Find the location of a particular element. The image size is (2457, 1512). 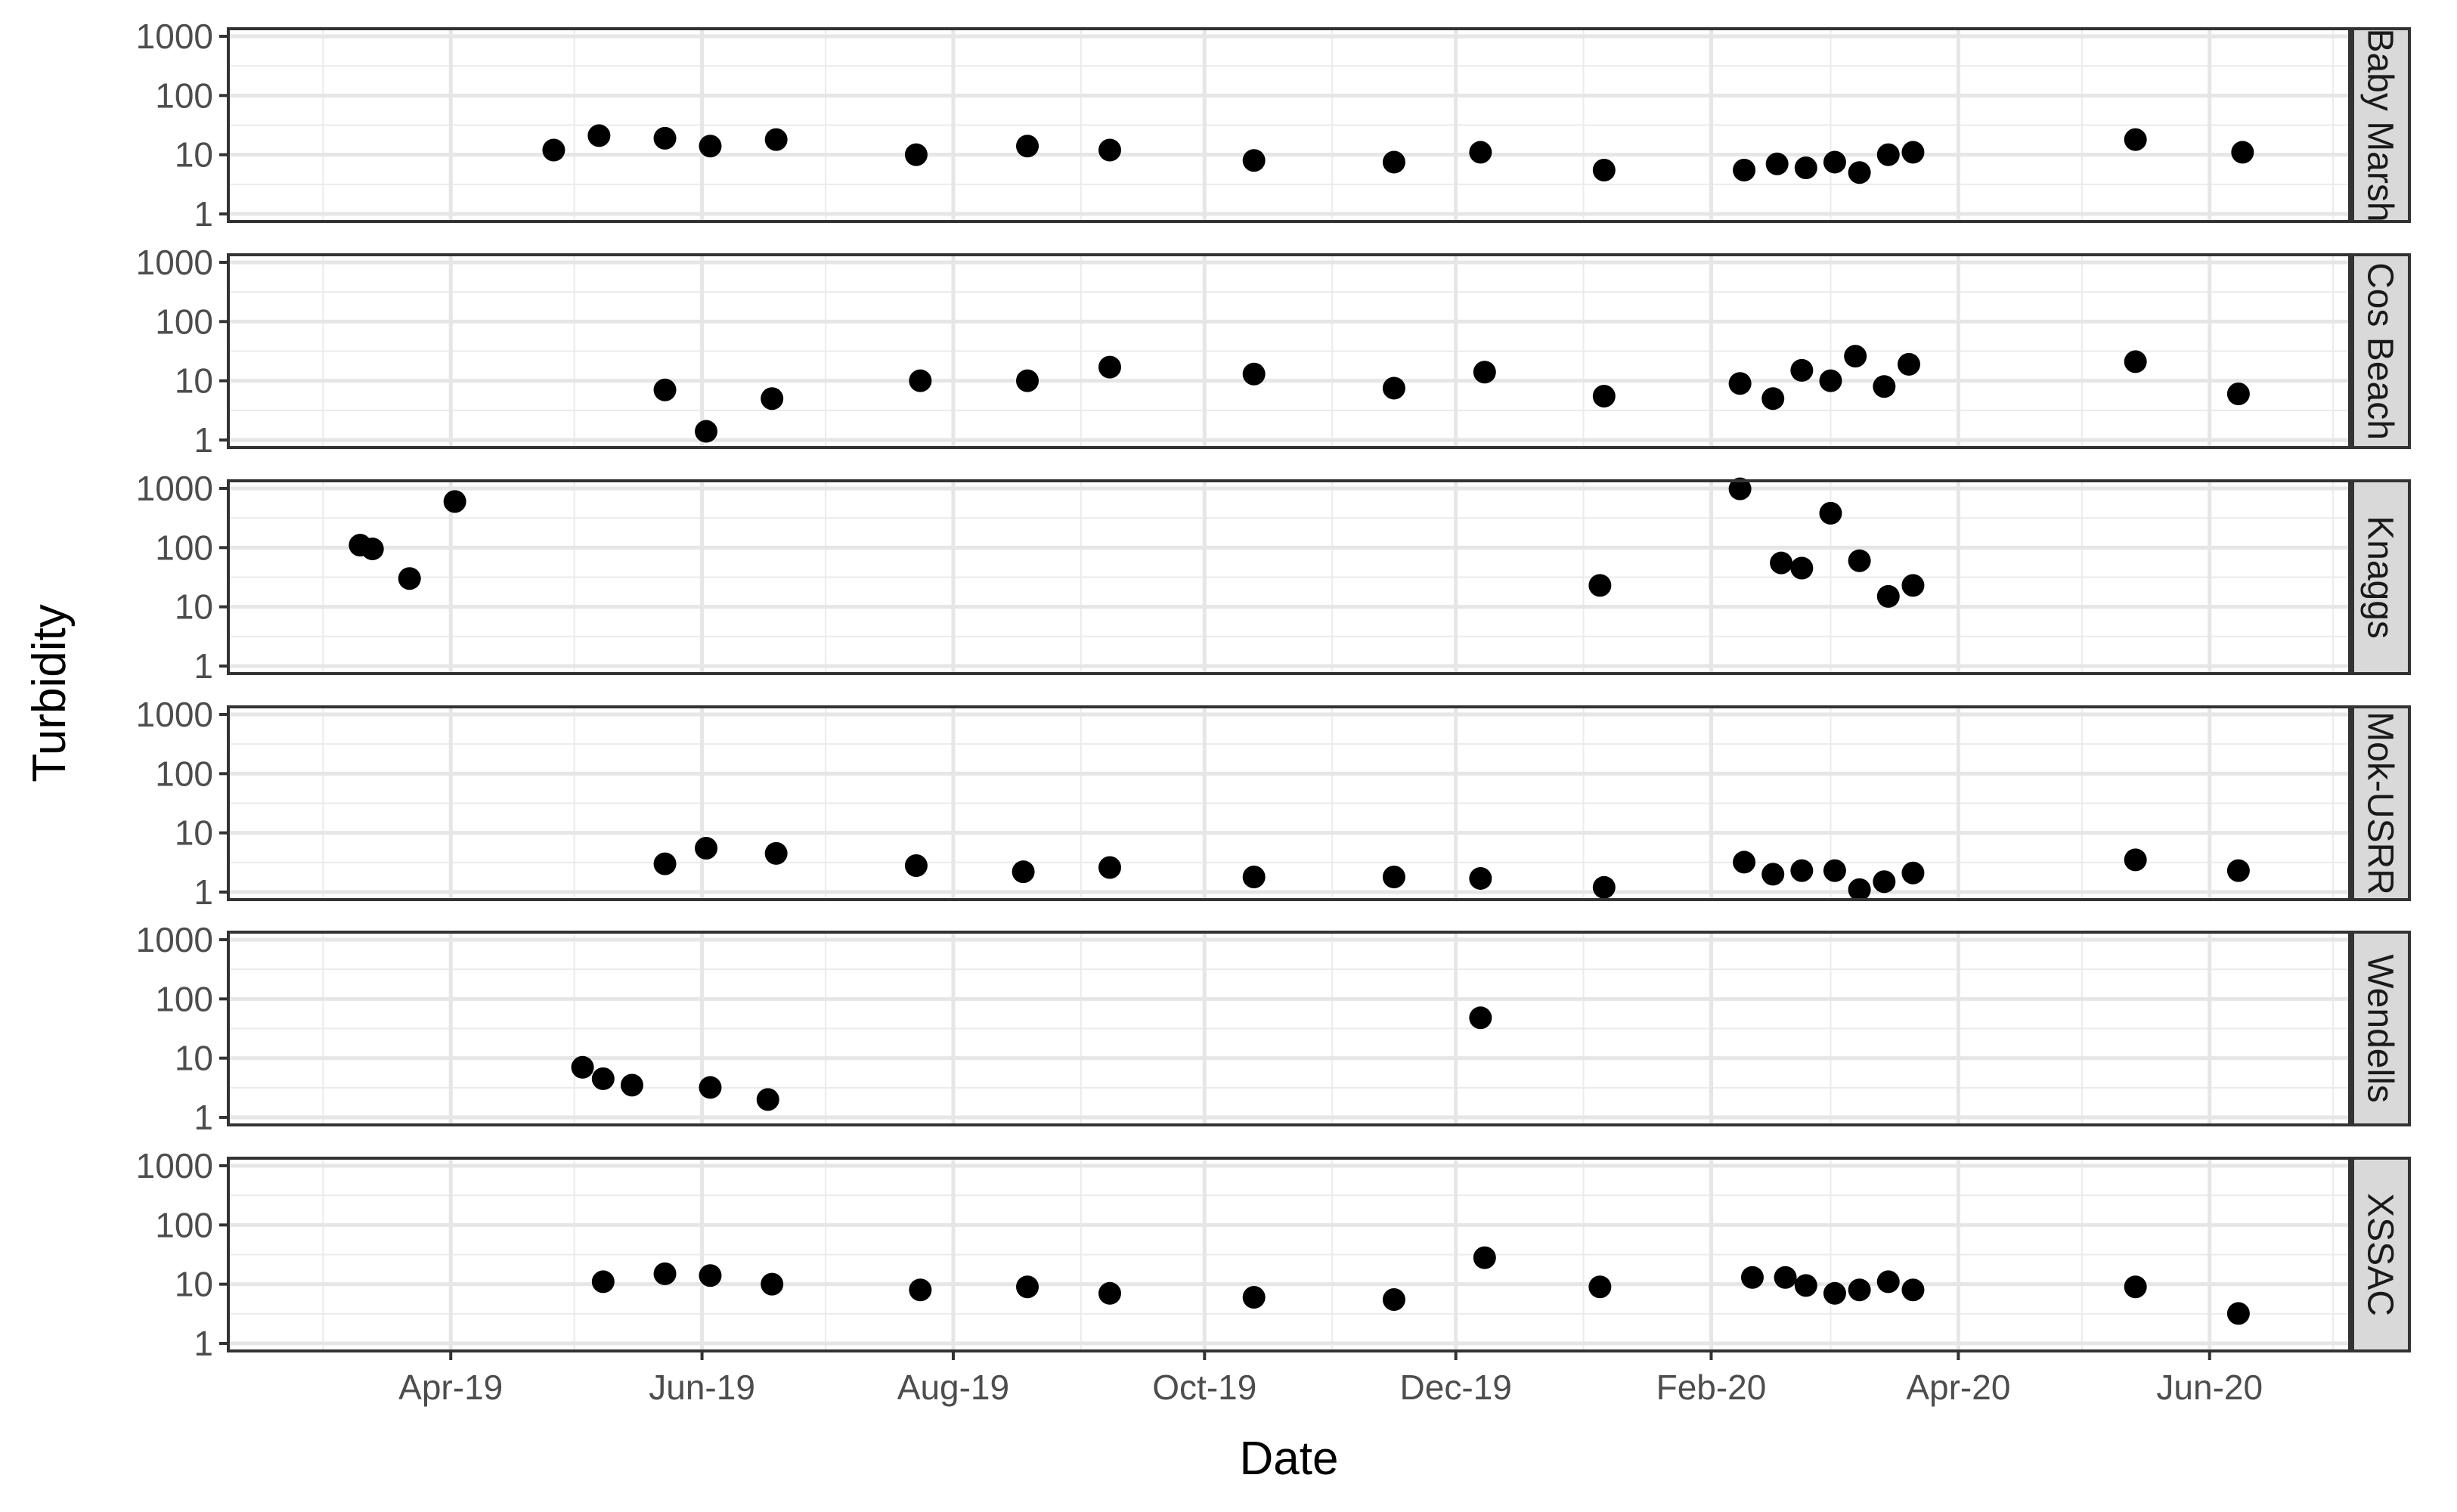

x-tick-label: Feb-20 is located at coordinates (1712, 1388).